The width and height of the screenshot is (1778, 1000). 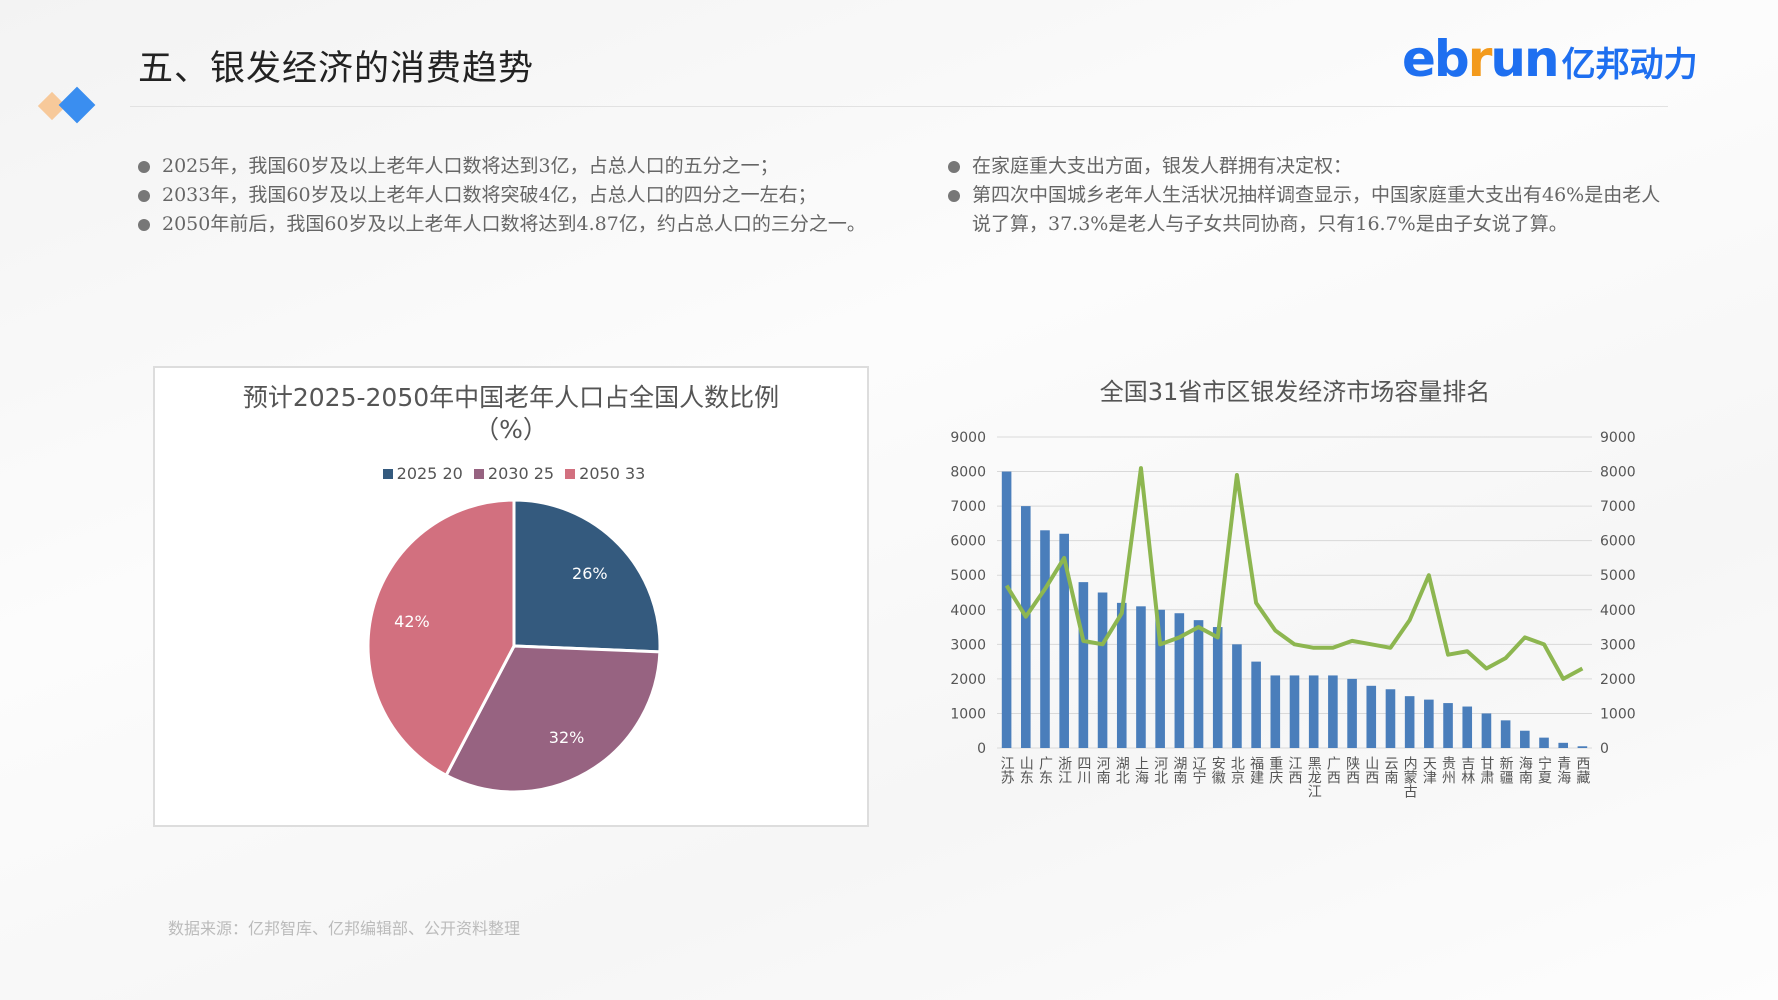 What do you see at coordinates (981, 749) in the screenshot?
I see `y-tick-left: 0` at bounding box center [981, 749].